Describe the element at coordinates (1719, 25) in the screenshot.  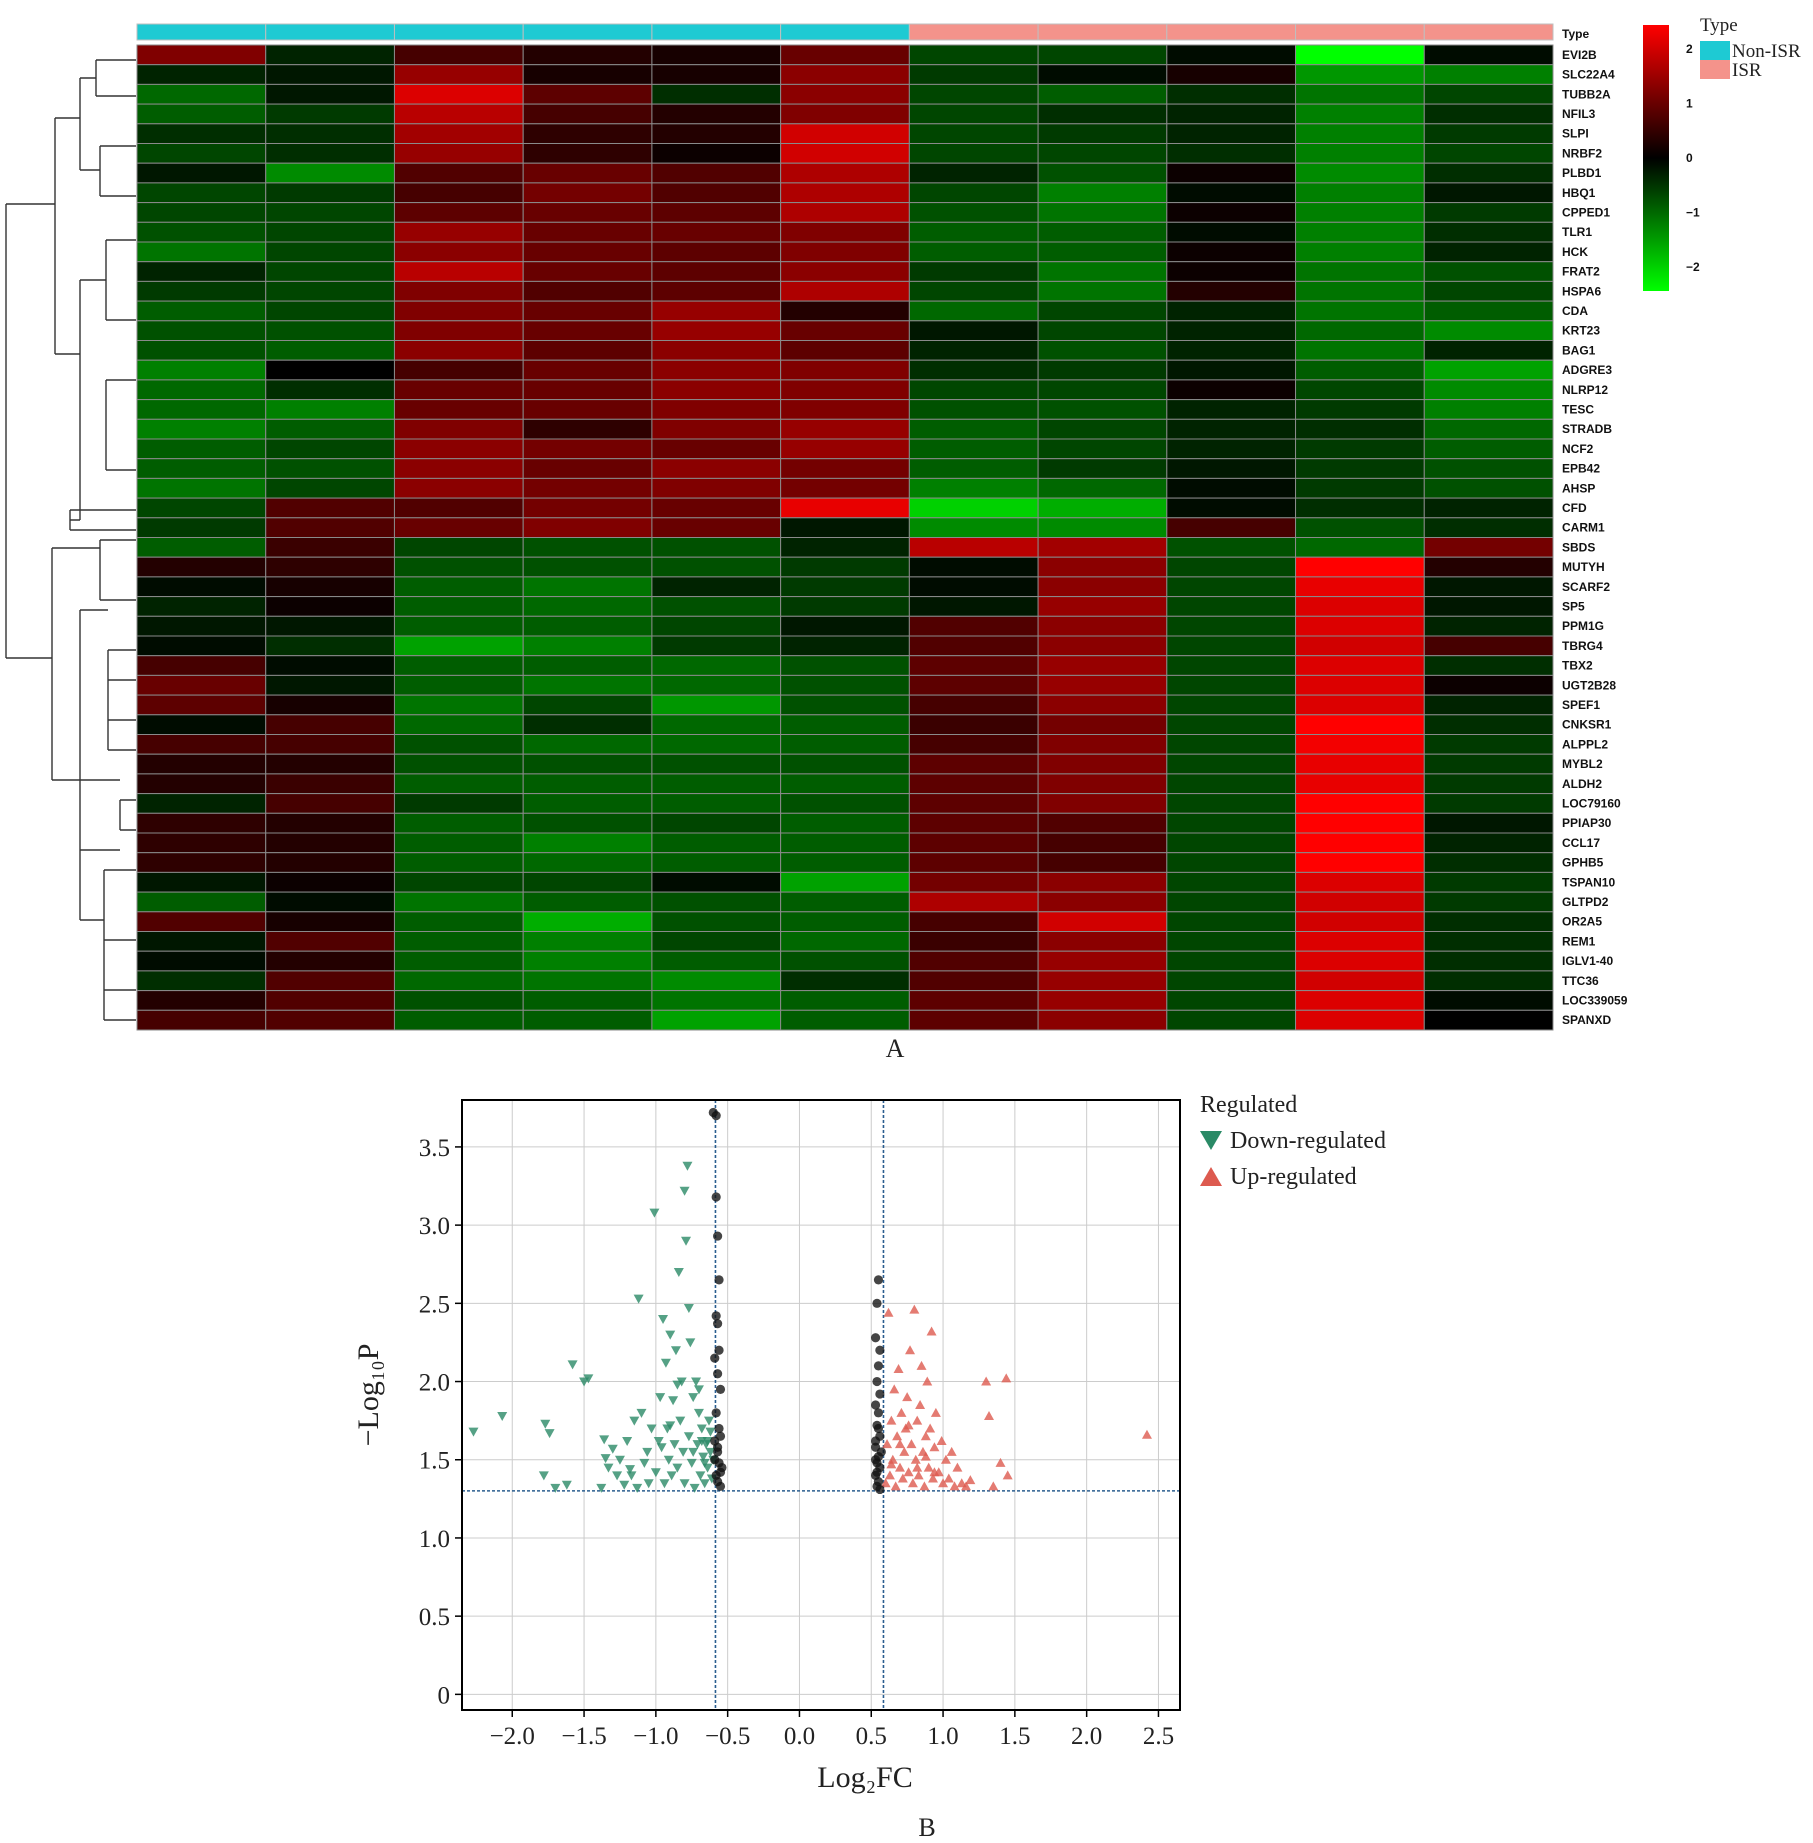
I see `type-legend-title: Type` at that location.